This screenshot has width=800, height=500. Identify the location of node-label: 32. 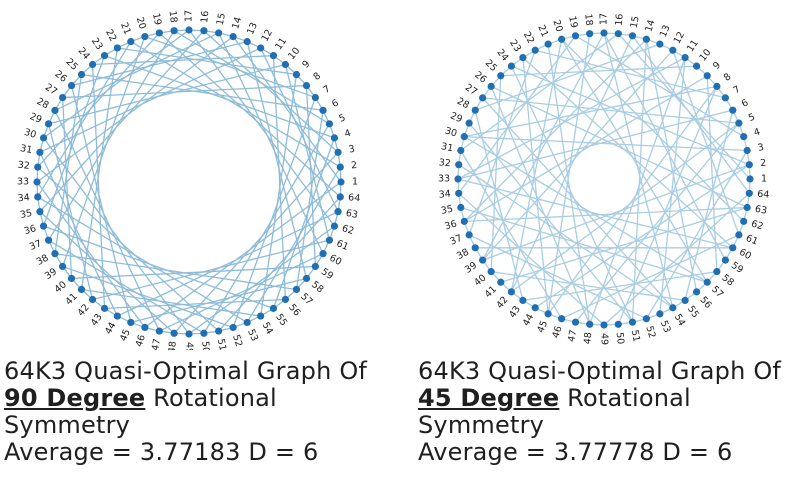
(23, 166).